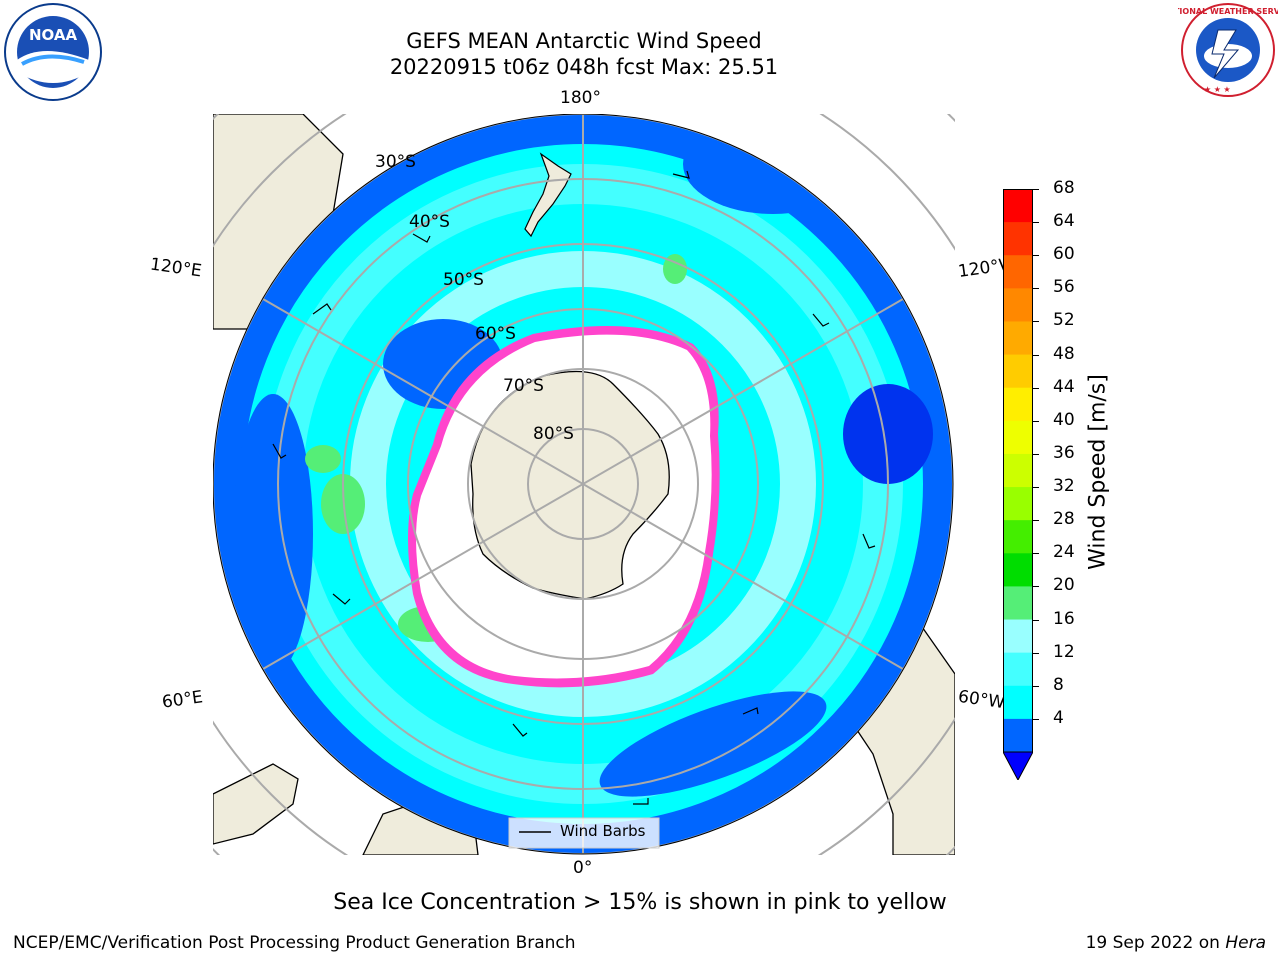  Describe the element at coordinates (429, 222) in the screenshot. I see `lat-label-40s: 40°S` at that location.